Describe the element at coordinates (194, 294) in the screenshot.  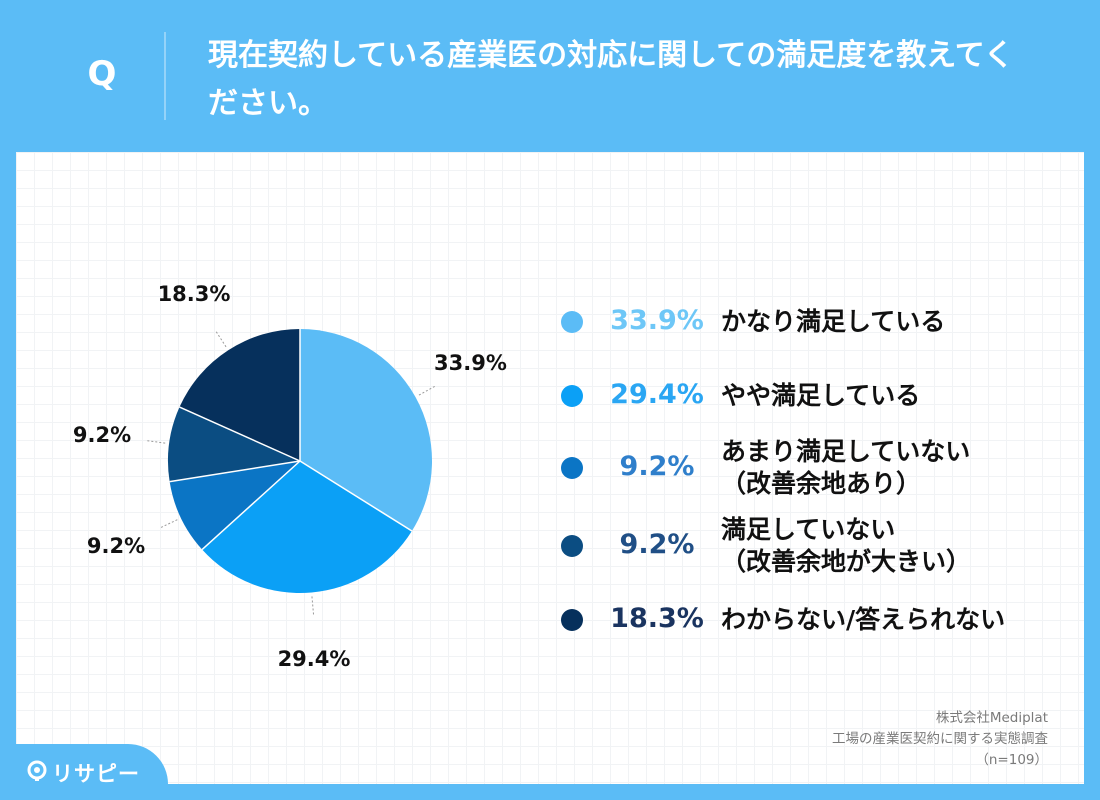
I see `pie-data-label-5: 18.3%` at that location.